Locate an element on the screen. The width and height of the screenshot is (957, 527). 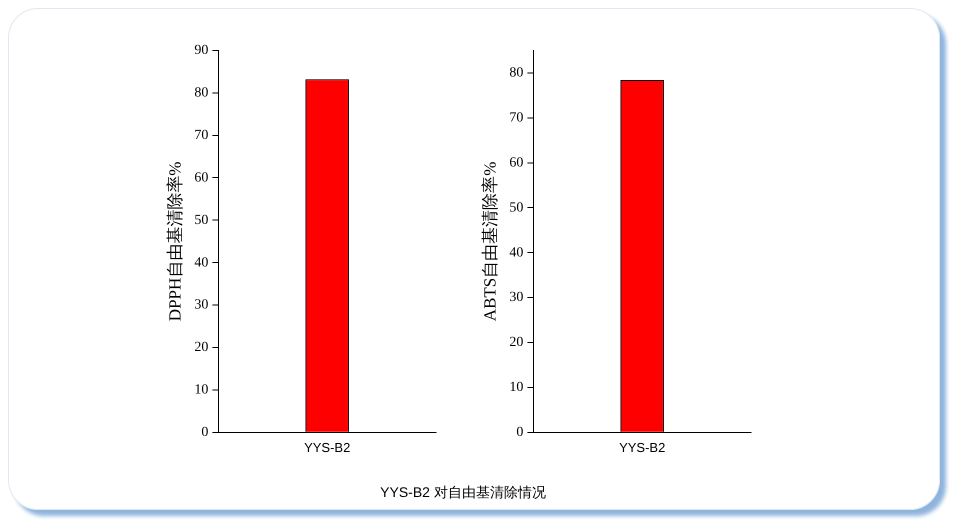
text: YYS-B2 对自由基清除情况 is located at coordinates (463, 493).